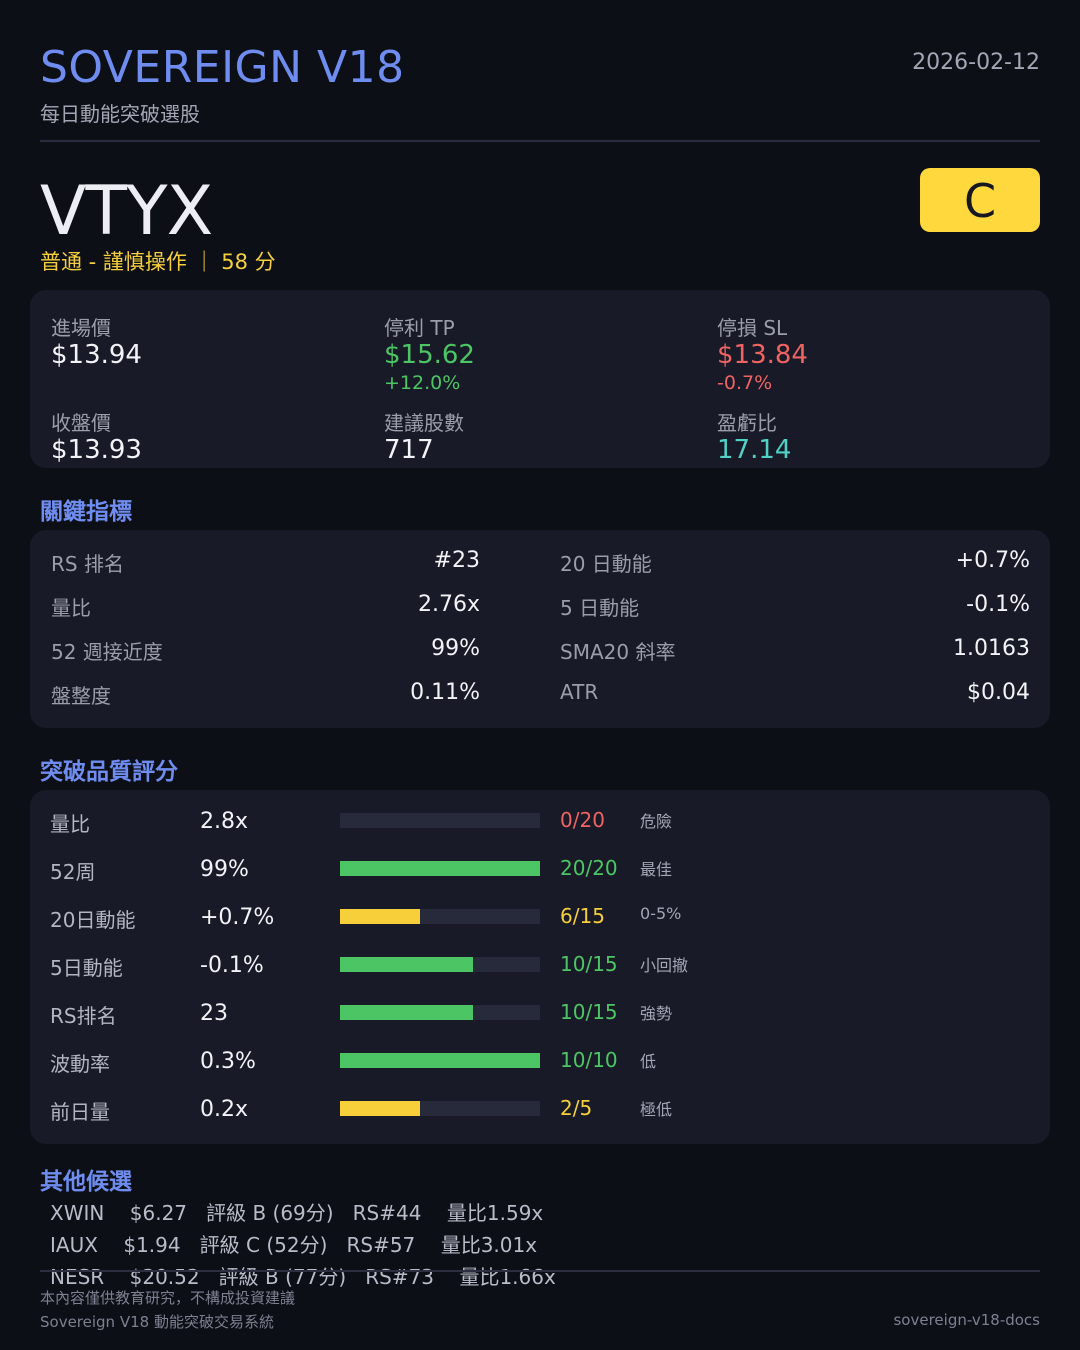 This screenshot has height=1350, width=1080. I want to click on close-price-value: $13.93, so click(96, 450).